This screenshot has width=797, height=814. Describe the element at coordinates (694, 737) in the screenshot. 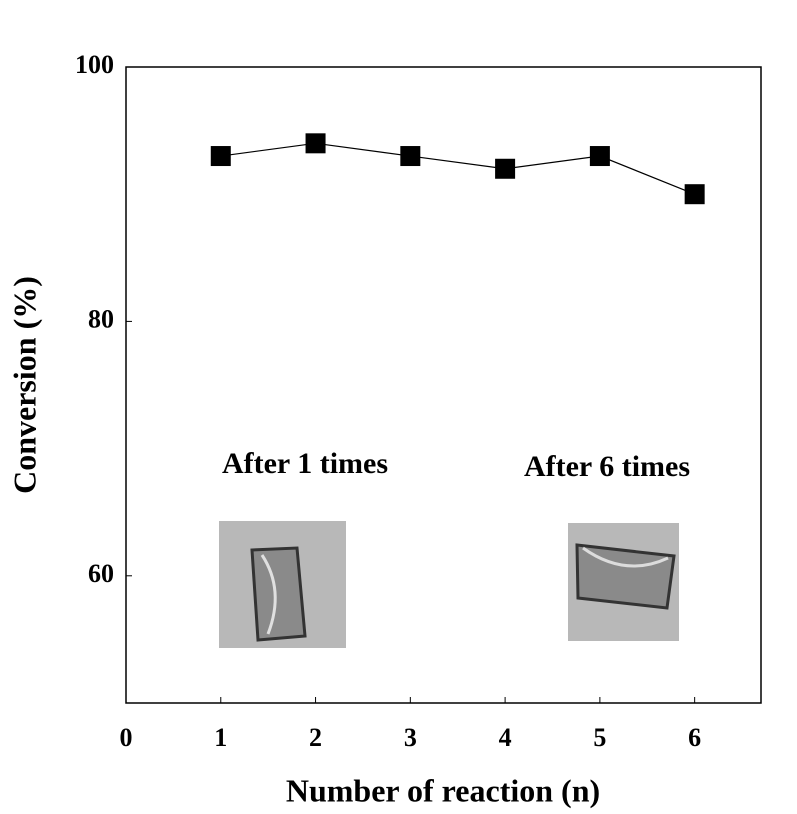

I see `x-tick-label: 6` at that location.